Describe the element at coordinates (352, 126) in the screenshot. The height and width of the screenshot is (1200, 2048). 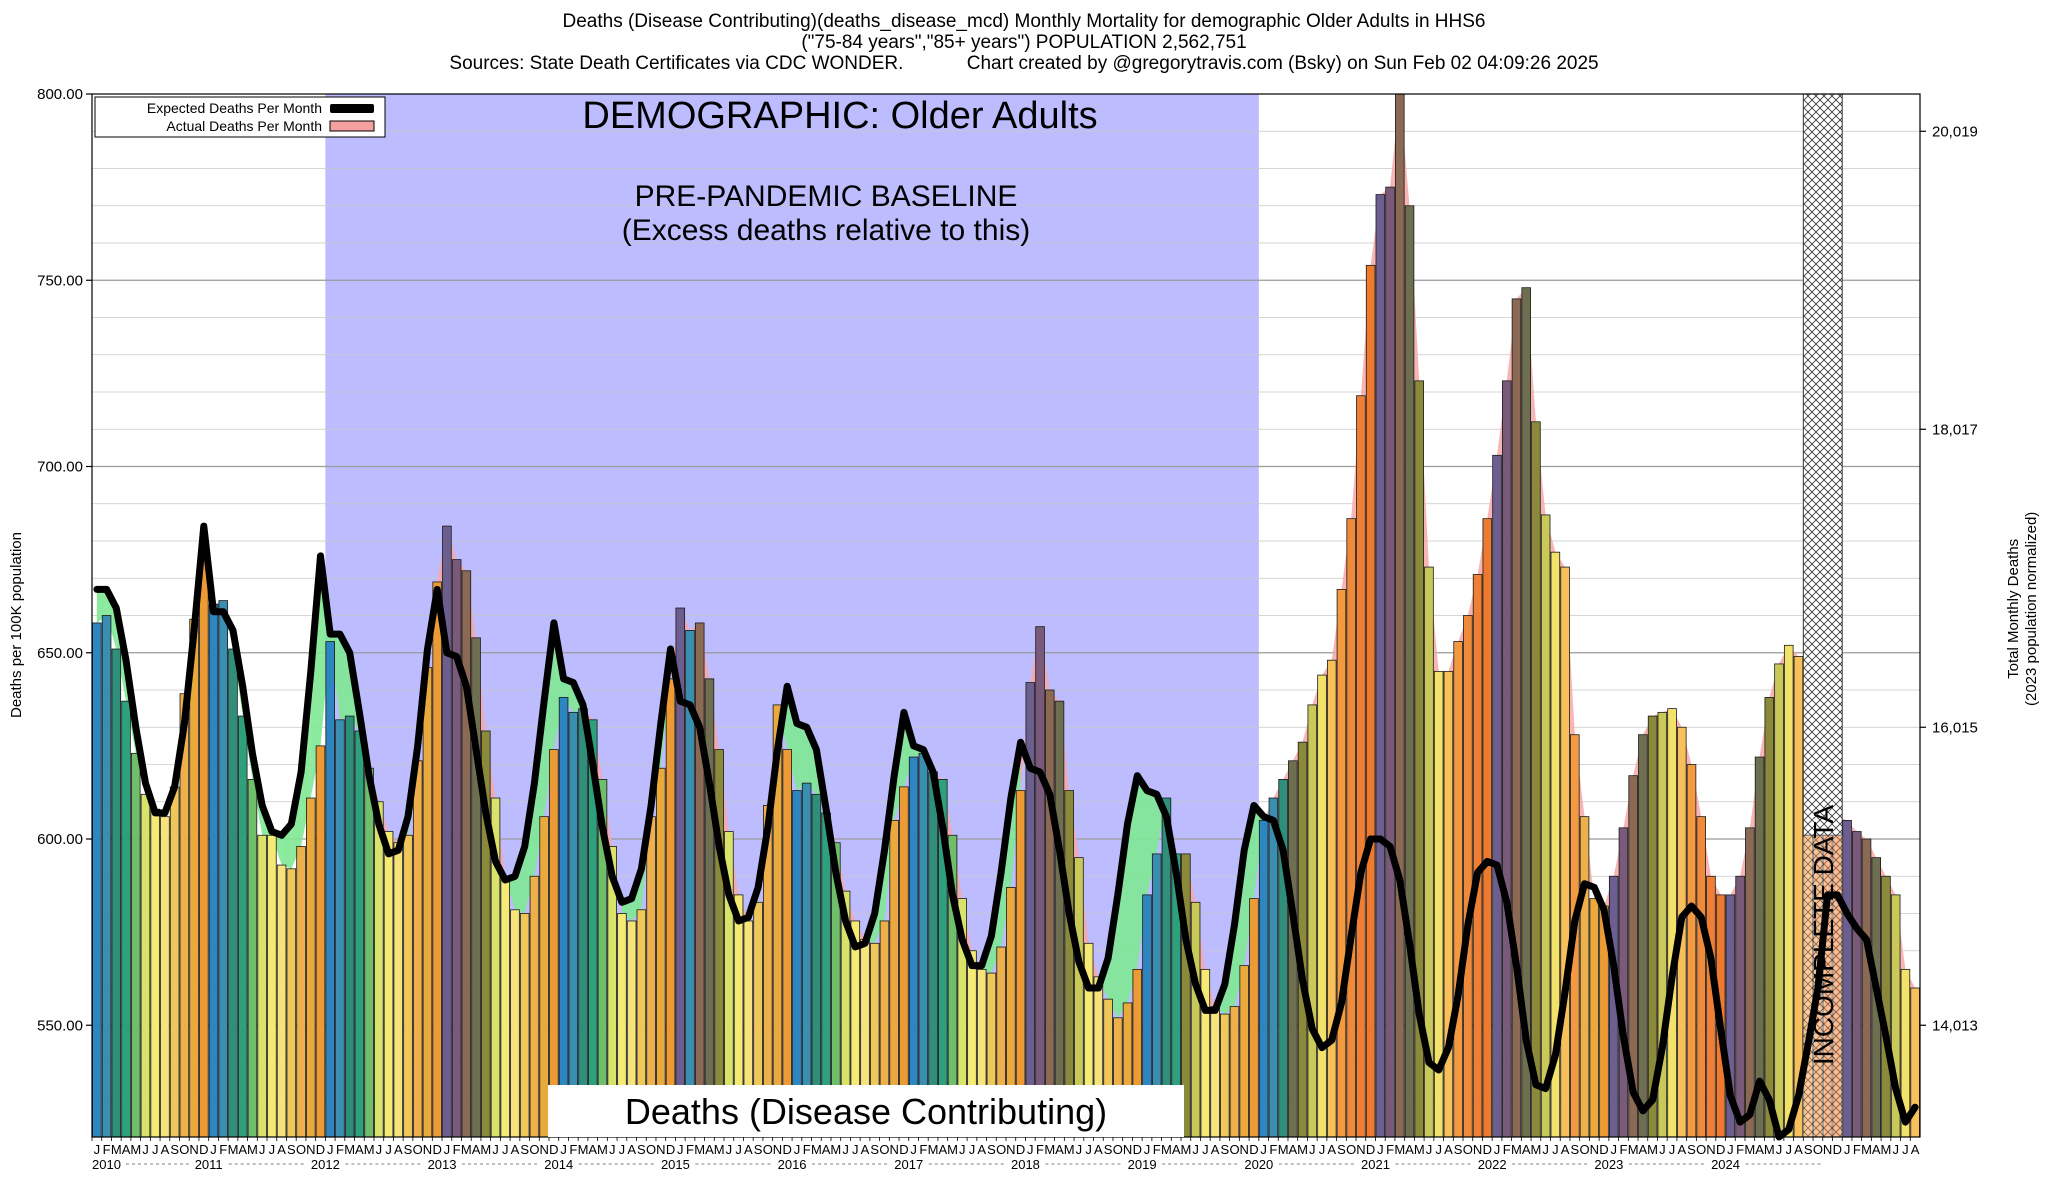
I see `legend-actual-swatch` at that location.